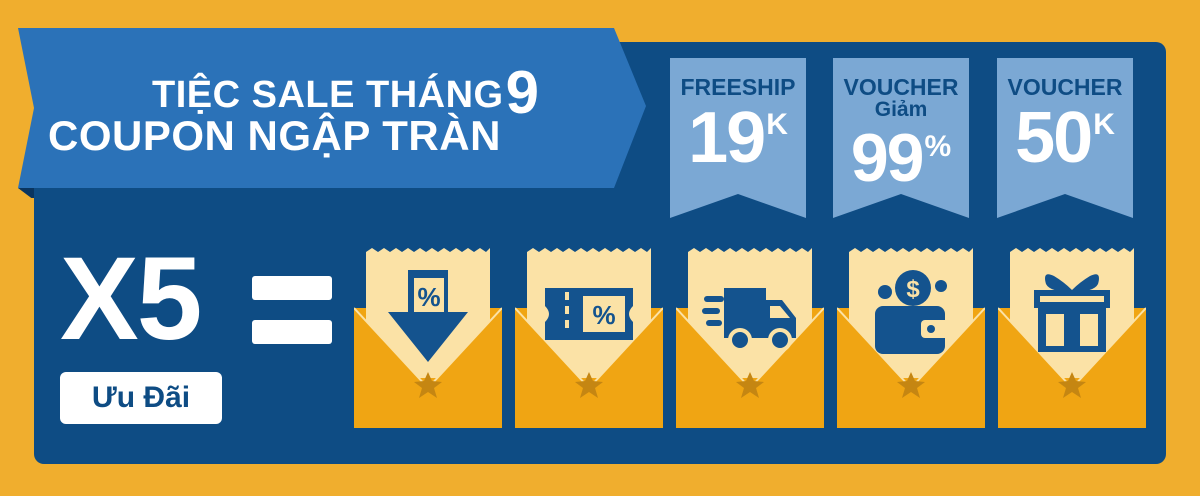  I want to click on coupon-envelope-gift, so click(1072, 338).